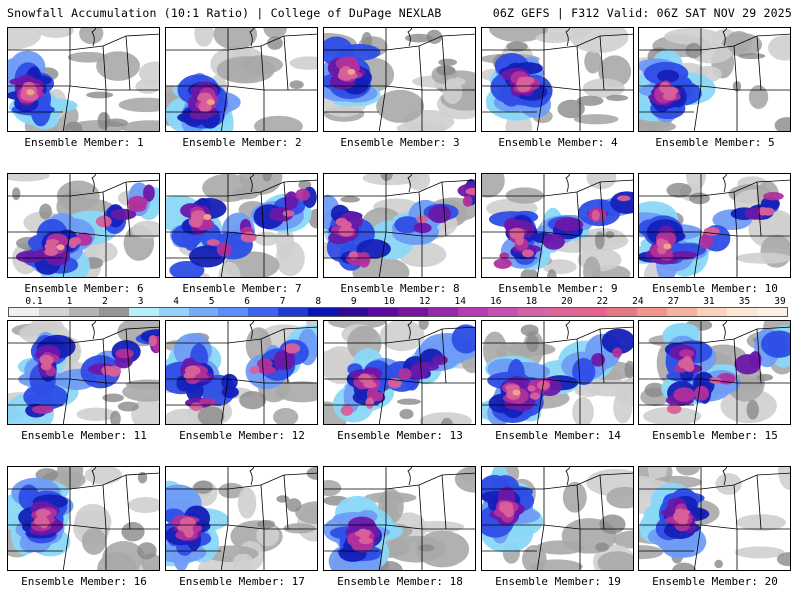 This screenshot has height=600, width=800. Describe the element at coordinates (34, 301) in the screenshot. I see `colorbar-tick-label: 0.1` at that location.